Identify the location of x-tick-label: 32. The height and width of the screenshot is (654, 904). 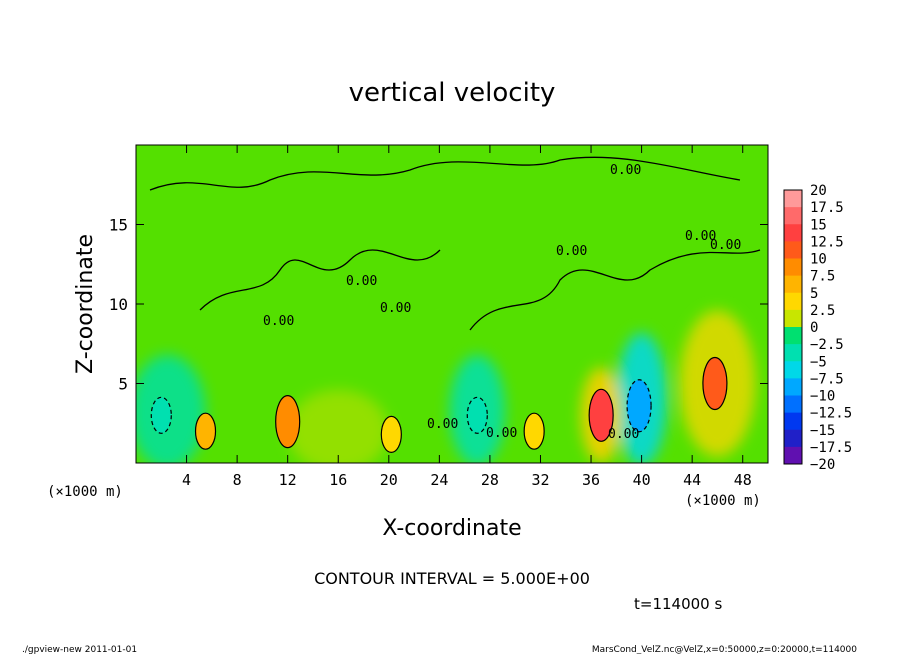
(540, 480).